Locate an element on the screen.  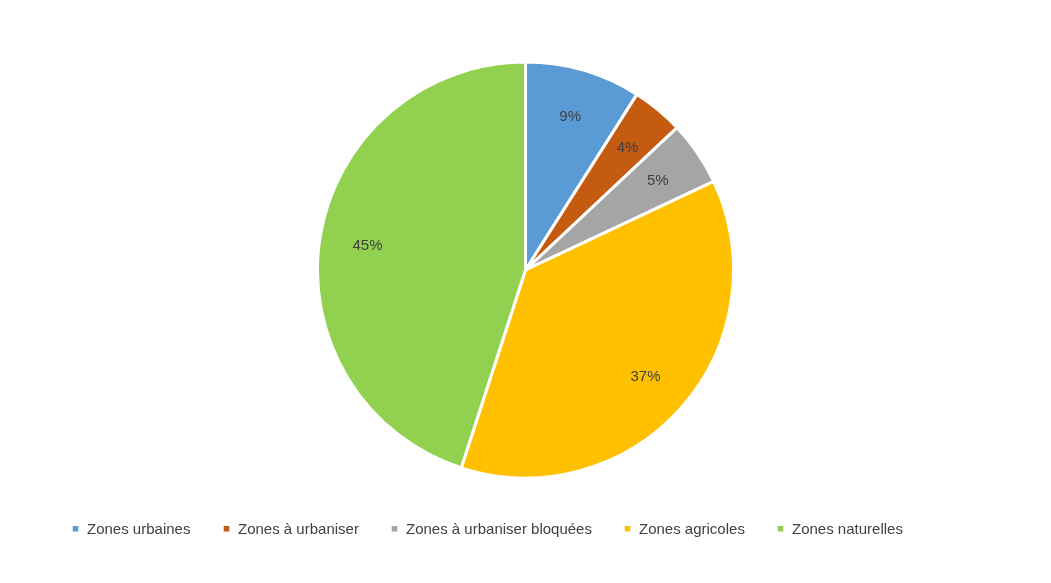
data-label: 45% is located at coordinates (367, 244).